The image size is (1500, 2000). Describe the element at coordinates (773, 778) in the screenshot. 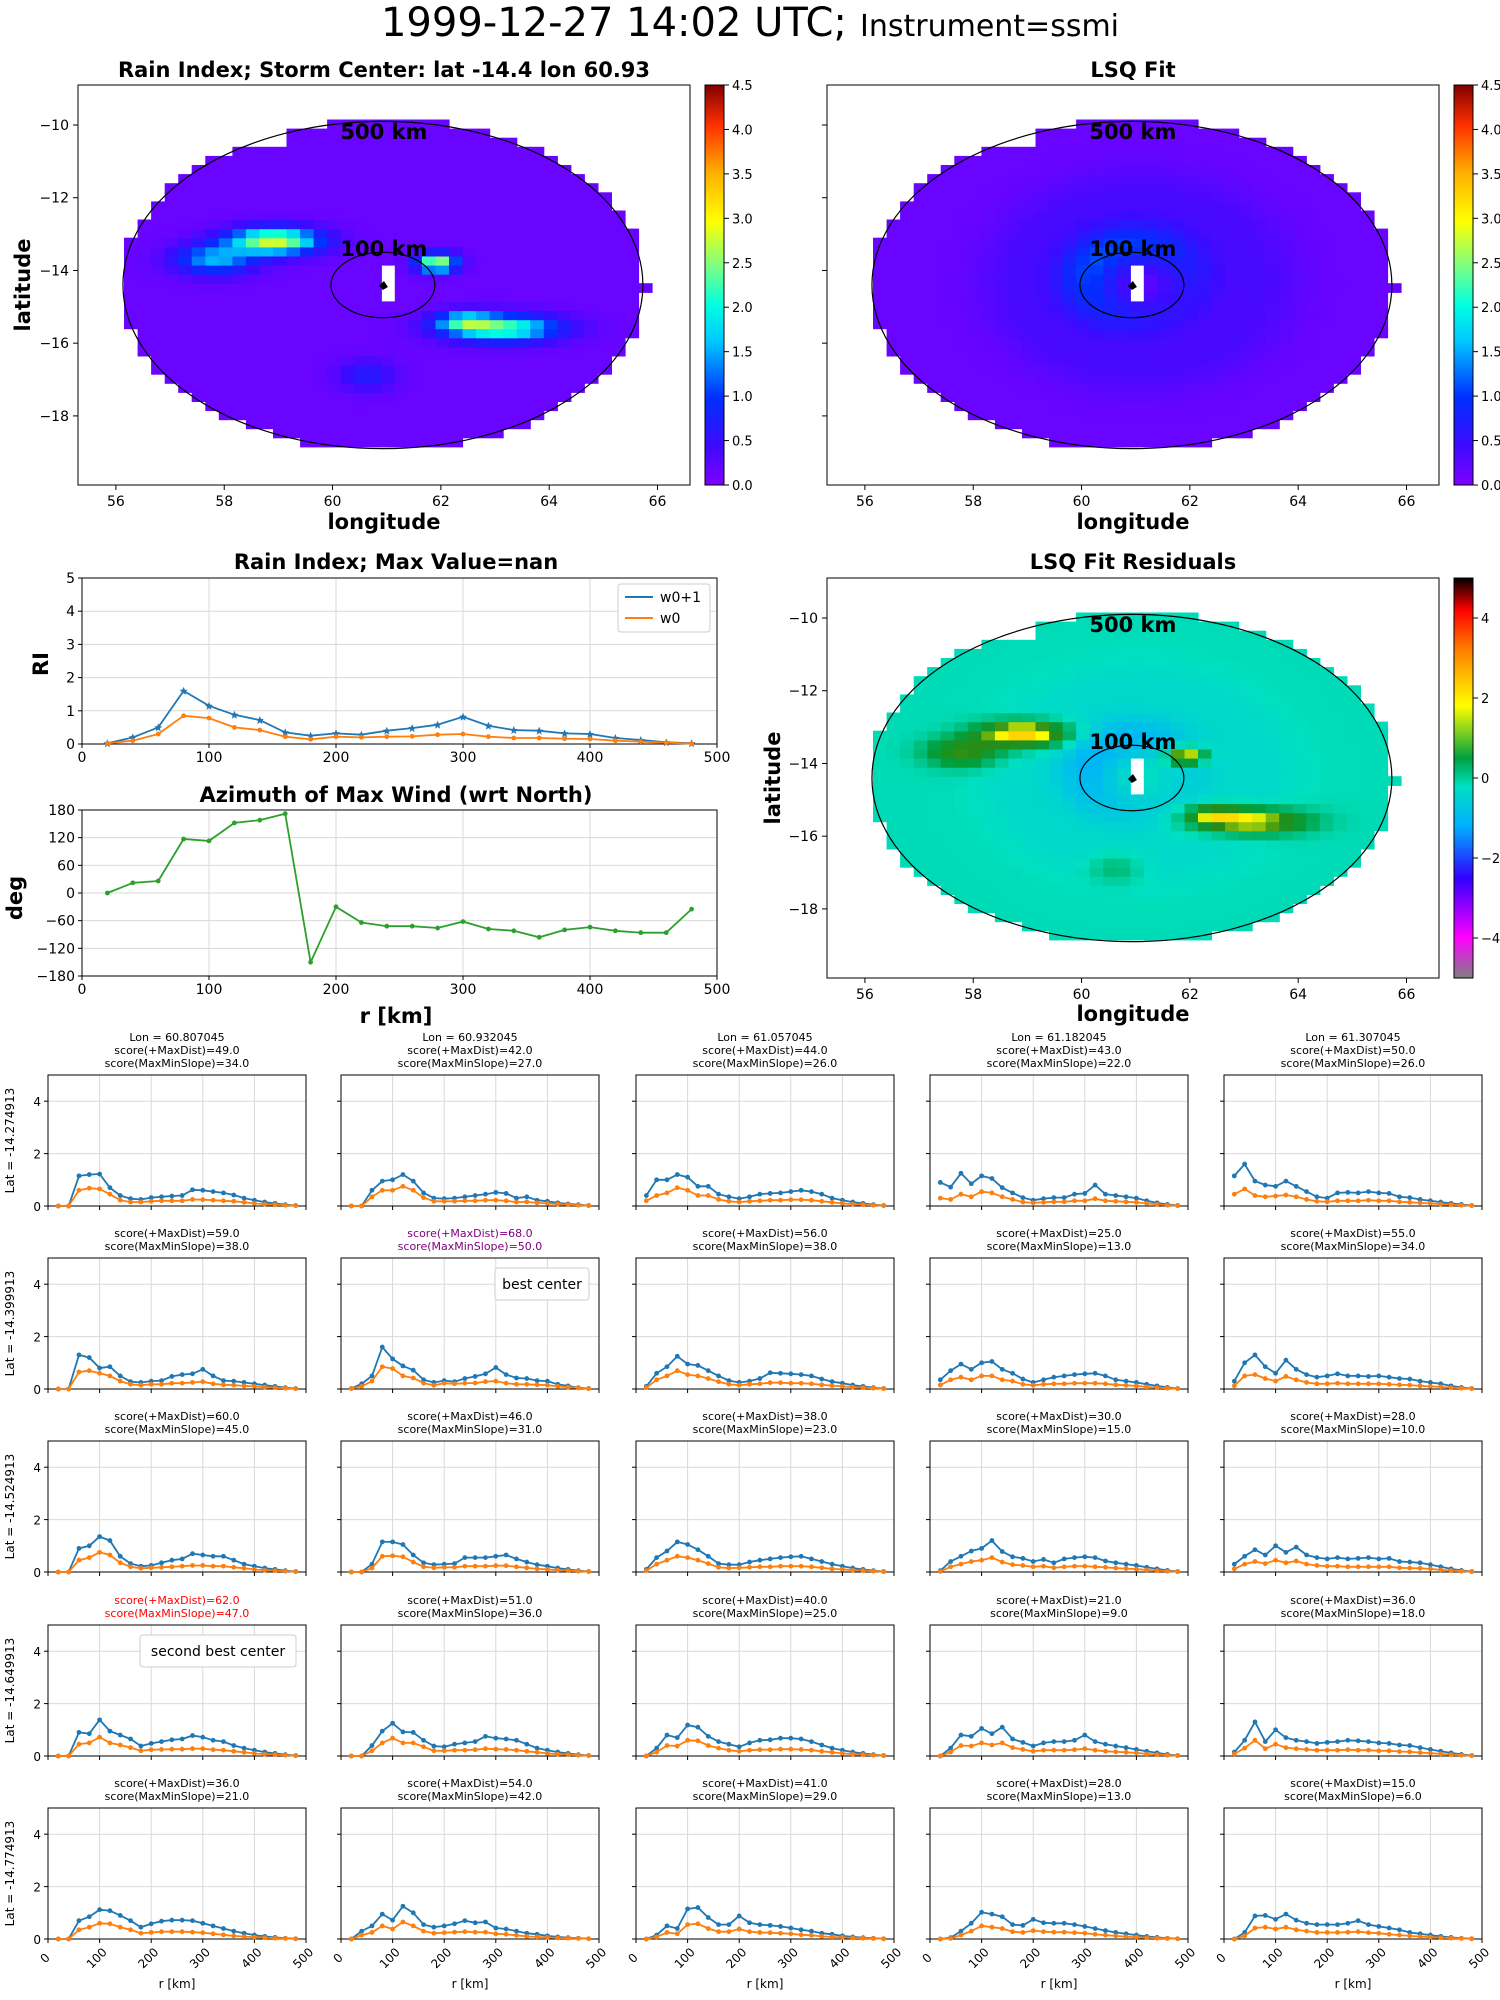

I see `map-resid-ylabel: latitude` at that location.